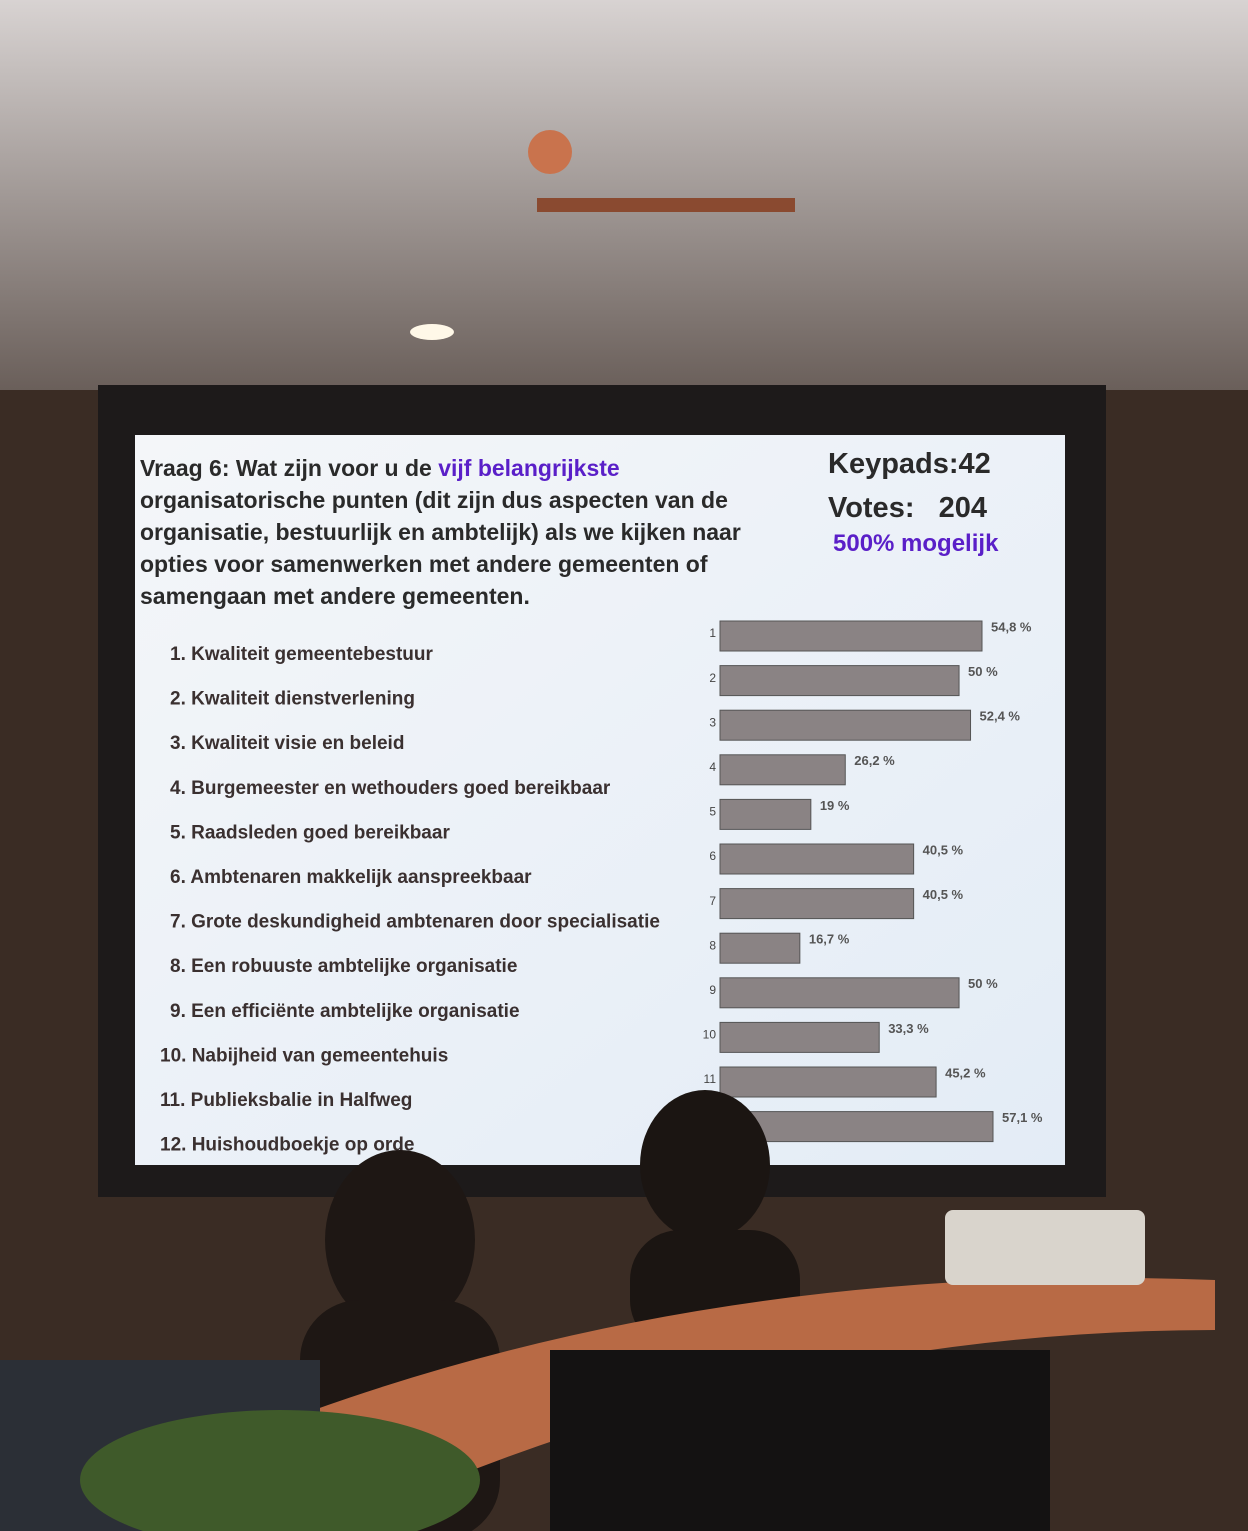 The image size is (1248, 1531). I want to click on category-label: 7, so click(712, 901).